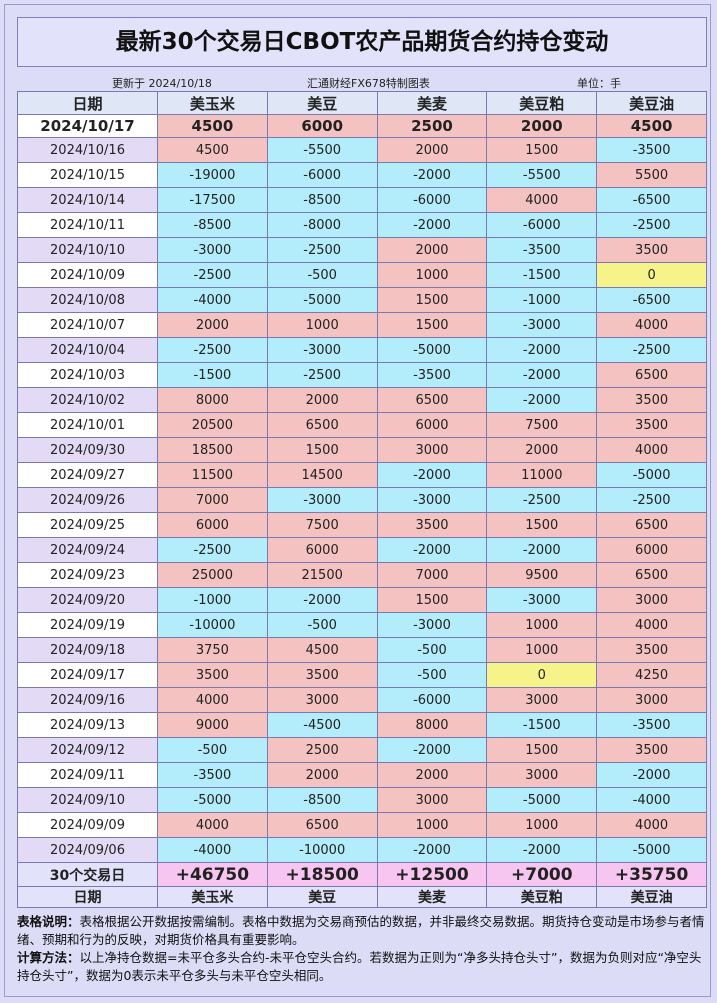 Image resolution: width=717 pixels, height=1003 pixels. Describe the element at coordinates (87, 150) in the screenshot. I see `date-cell: 2024/10/16` at that location.